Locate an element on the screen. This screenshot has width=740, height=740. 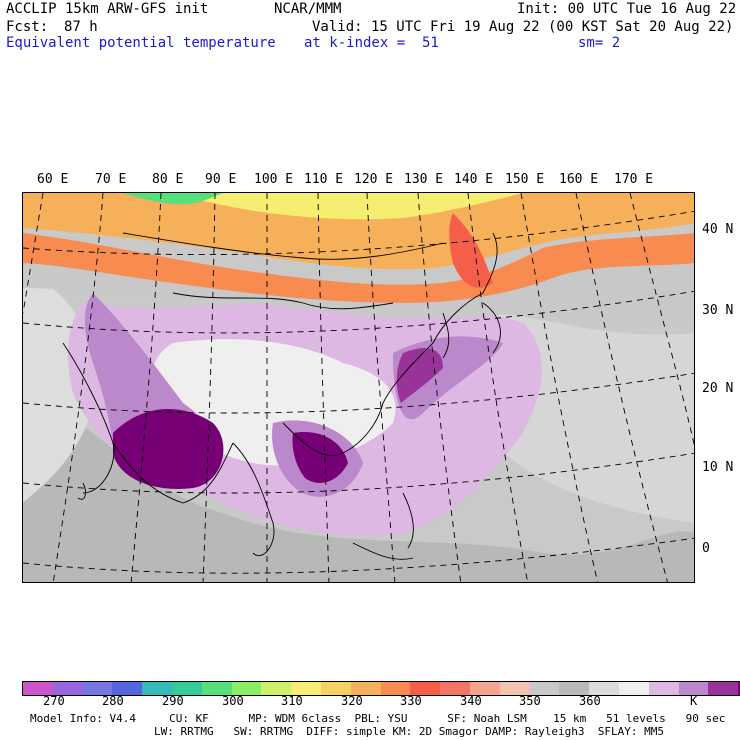
lon-label: 80 E is located at coordinates (168, 179).